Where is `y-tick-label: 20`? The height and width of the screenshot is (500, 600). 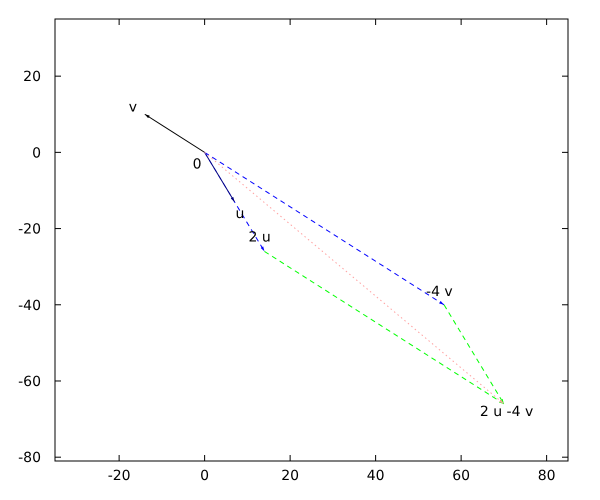
y-tick-label: 20 is located at coordinates (32, 77).